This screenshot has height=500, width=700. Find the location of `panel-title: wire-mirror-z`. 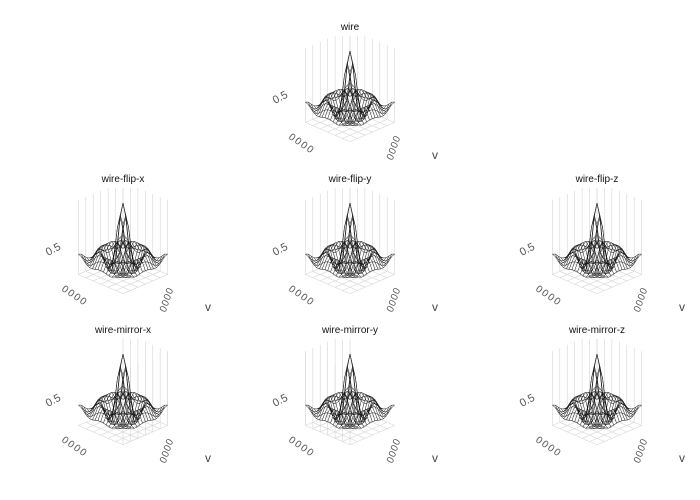

panel-title: wire-mirror-z is located at coordinates (597, 330).